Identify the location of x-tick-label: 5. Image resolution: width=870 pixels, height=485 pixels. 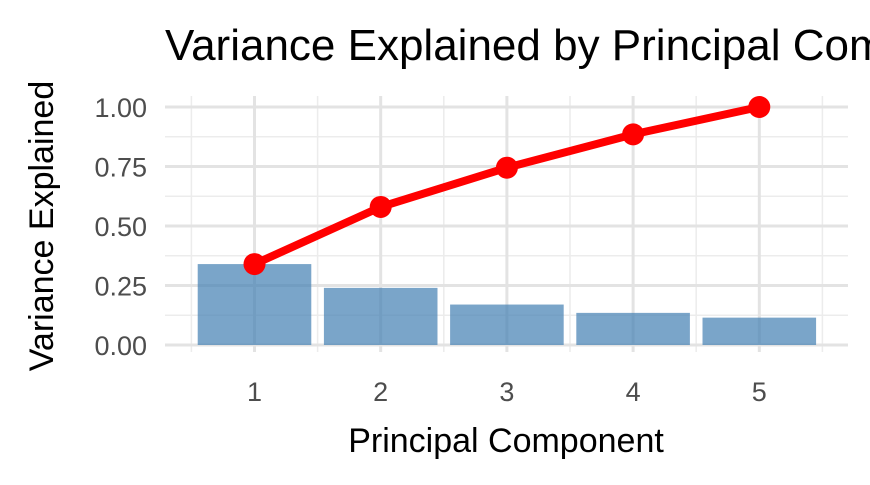
(759, 392).